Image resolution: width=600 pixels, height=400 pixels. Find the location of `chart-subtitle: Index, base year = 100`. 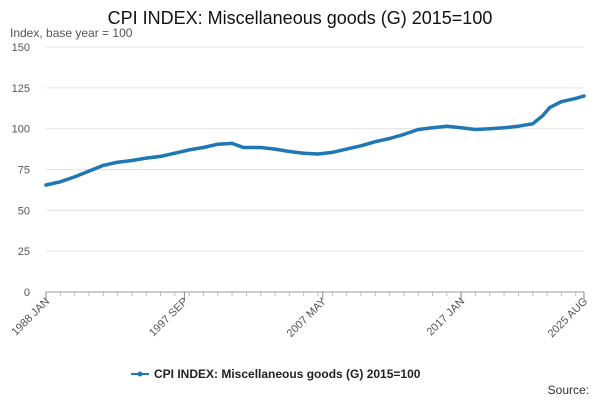

chart-subtitle: Index, base year = 100 is located at coordinates (71, 33).